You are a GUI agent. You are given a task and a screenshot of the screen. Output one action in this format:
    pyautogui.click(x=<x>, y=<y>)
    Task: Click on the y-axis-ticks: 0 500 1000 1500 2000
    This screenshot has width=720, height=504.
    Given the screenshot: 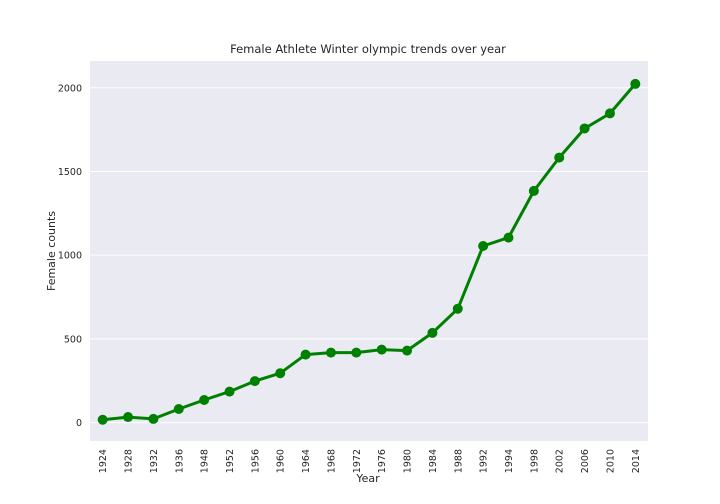 What is the action you would take?
    pyautogui.click(x=70, y=256)
    